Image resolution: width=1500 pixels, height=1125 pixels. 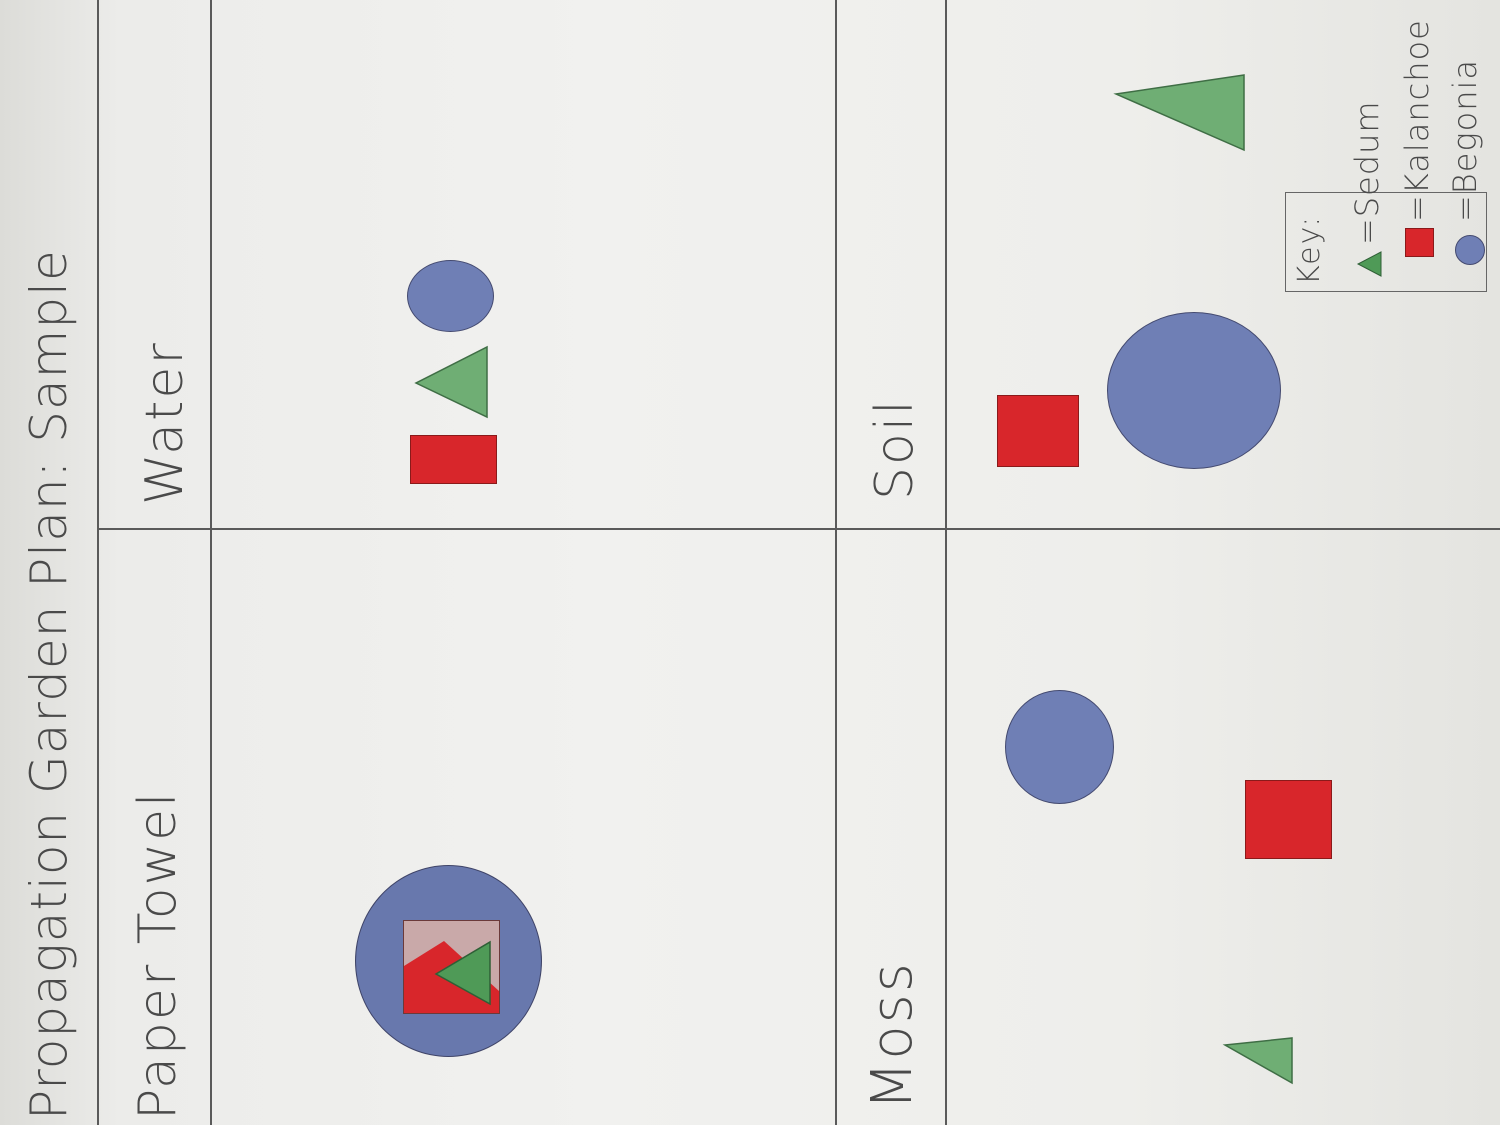 What do you see at coordinates (799, 529) in the screenshot?
I see `center-horizontal-divider` at bounding box center [799, 529].